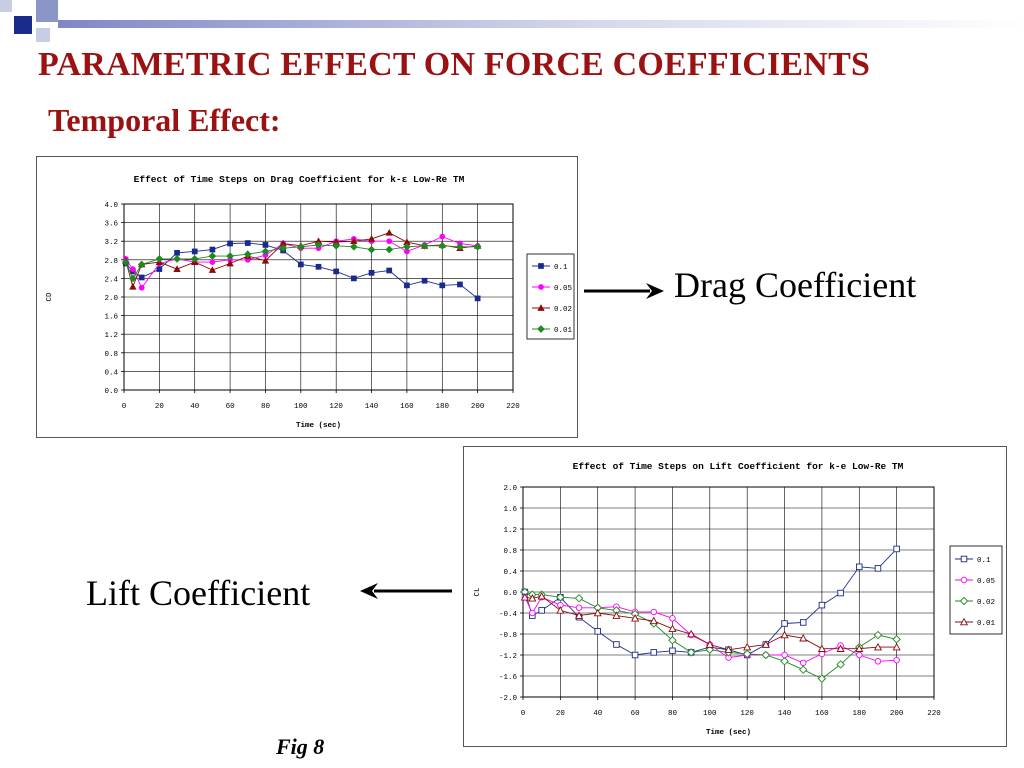  Describe the element at coordinates (160, 407) in the screenshot. I see `x-tick-label: 20` at that location.